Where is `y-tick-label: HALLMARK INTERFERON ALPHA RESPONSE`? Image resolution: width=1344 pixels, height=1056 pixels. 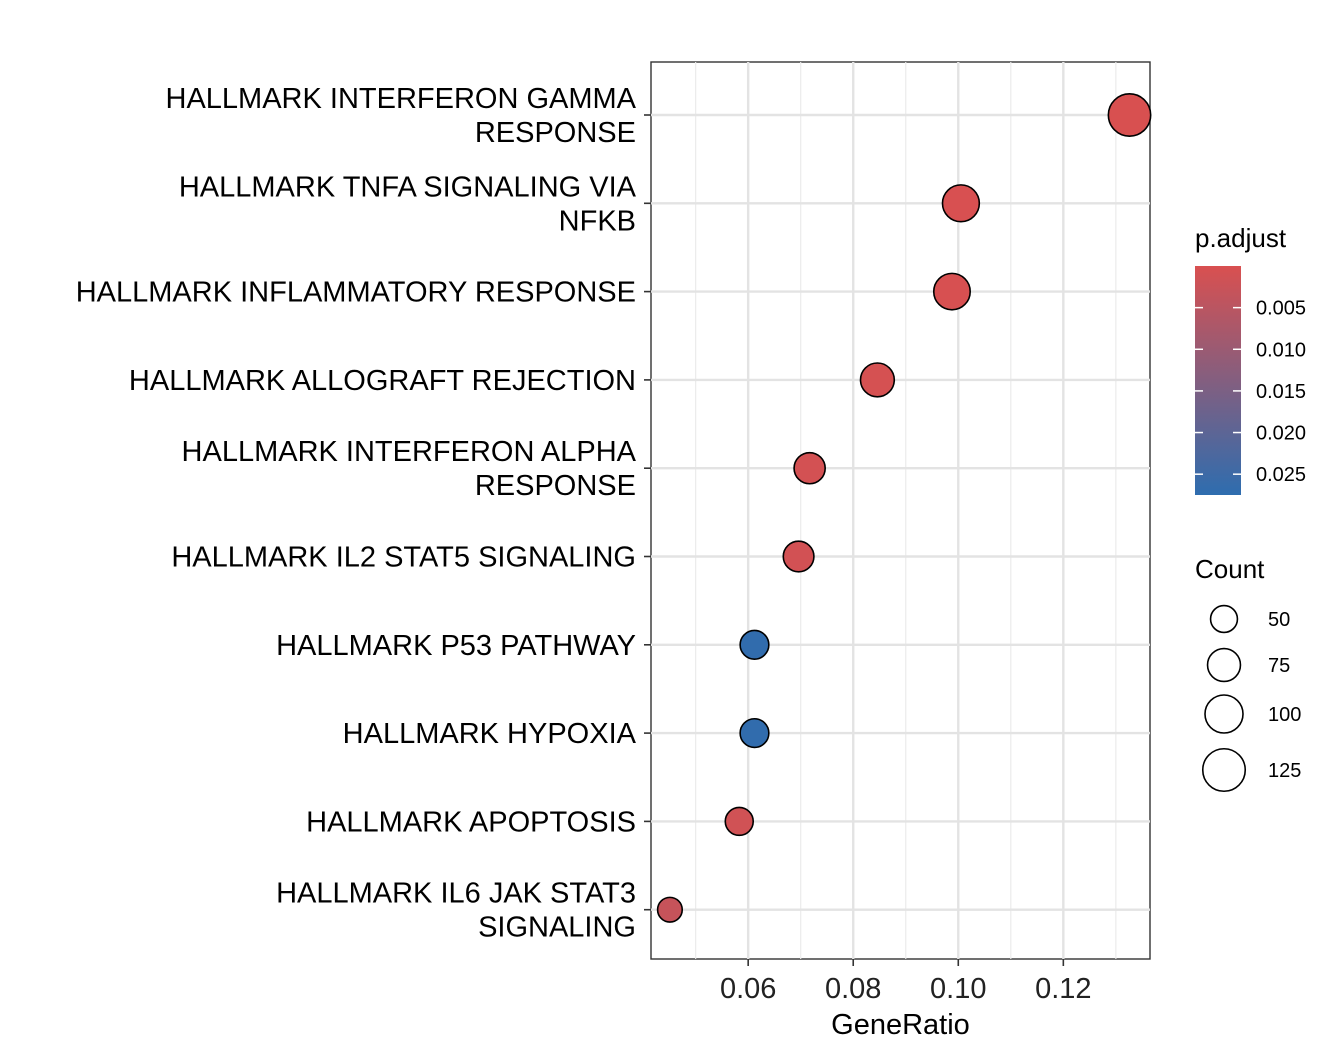 y-tick-label: HALLMARK INTERFERON ALPHA RESPONSE is located at coordinates (409, 469).